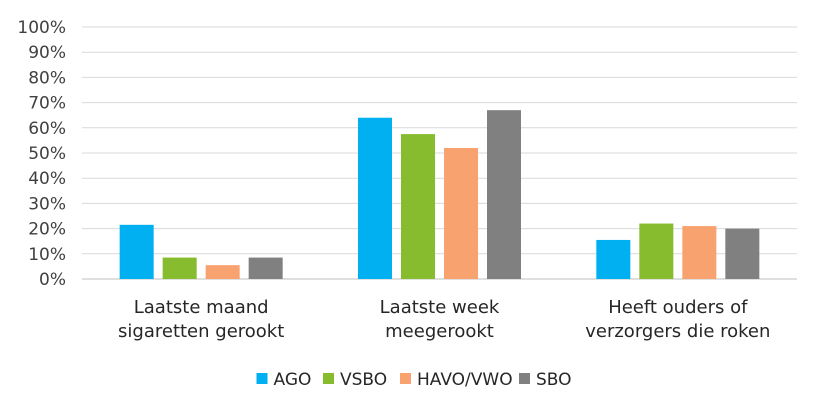 This screenshot has width=824, height=414. I want to click on category-label: sigaretten gerookt, so click(201, 331).